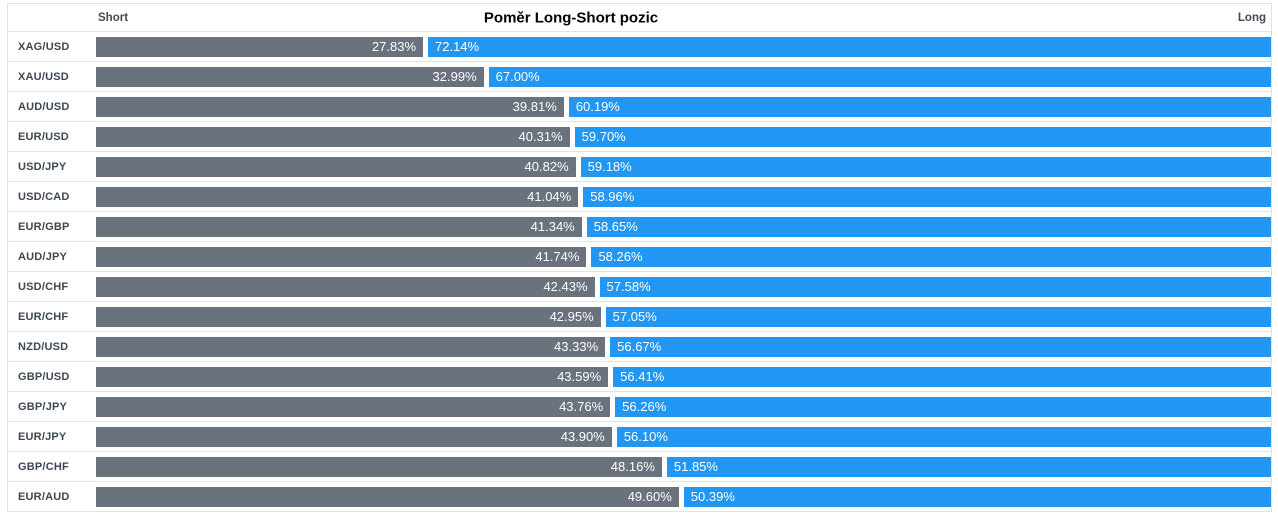 The image size is (1278, 520). What do you see at coordinates (849, 46) in the screenshot?
I see `long-bar: 72.14%` at bounding box center [849, 46].